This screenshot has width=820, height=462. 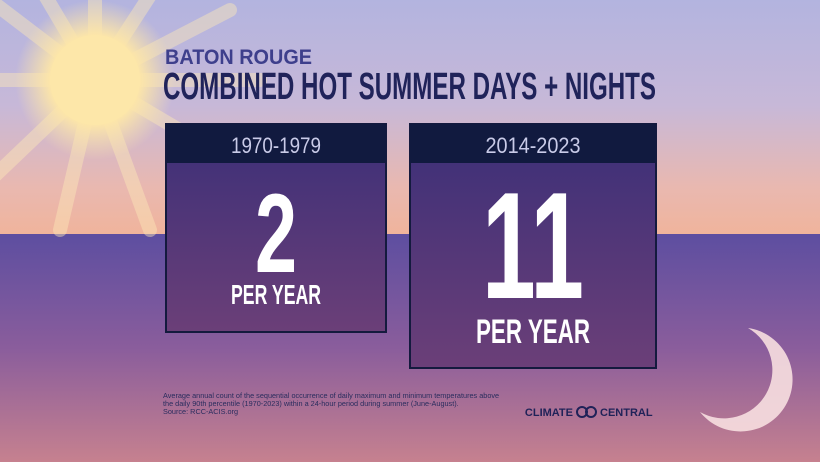 I want to click on period: 1970-1979, so click(x=276, y=145).